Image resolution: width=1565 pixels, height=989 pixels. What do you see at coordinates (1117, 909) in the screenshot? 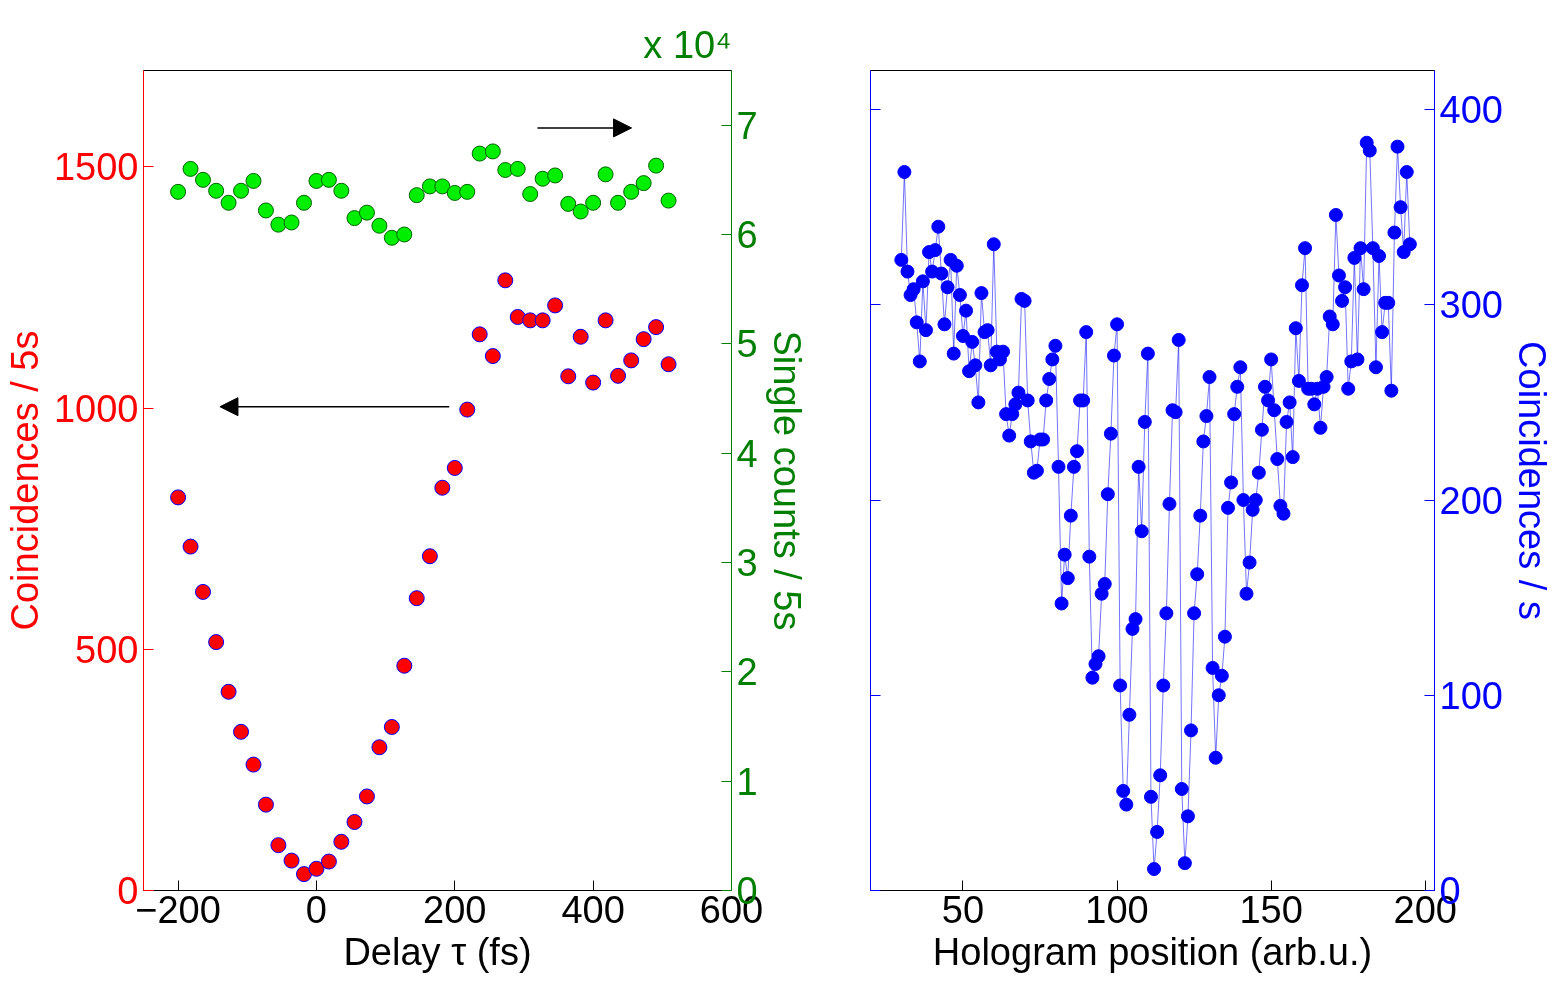
I see `x-tick-label: 100` at bounding box center [1117, 909].